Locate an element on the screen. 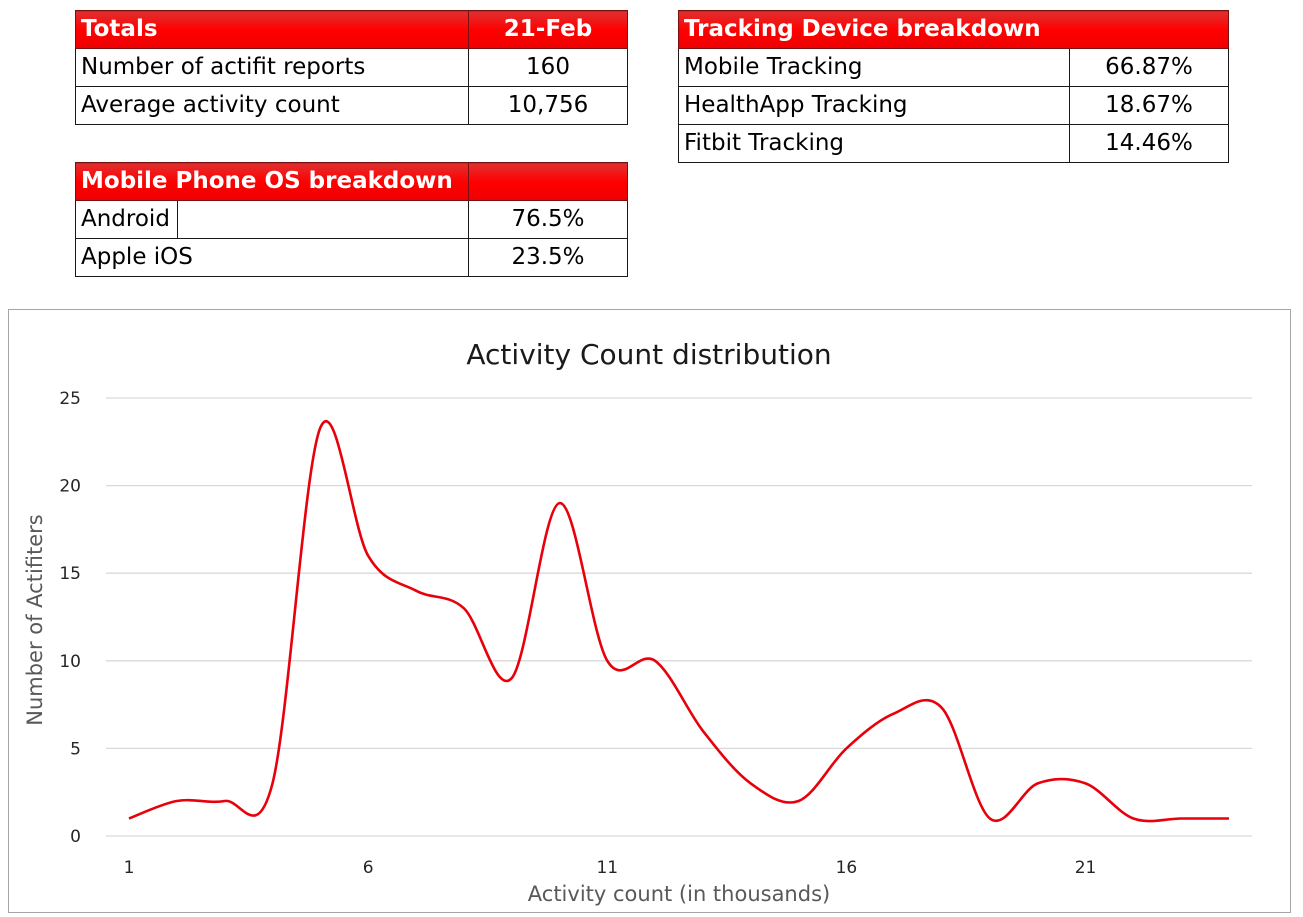  y-tick-label: 0 is located at coordinates (75, 837).